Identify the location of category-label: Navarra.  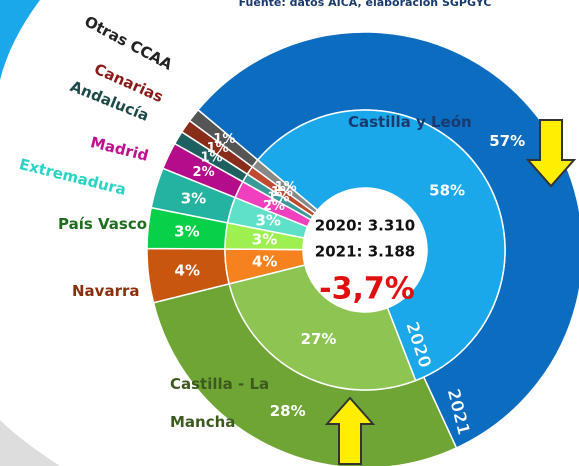
(106, 291).